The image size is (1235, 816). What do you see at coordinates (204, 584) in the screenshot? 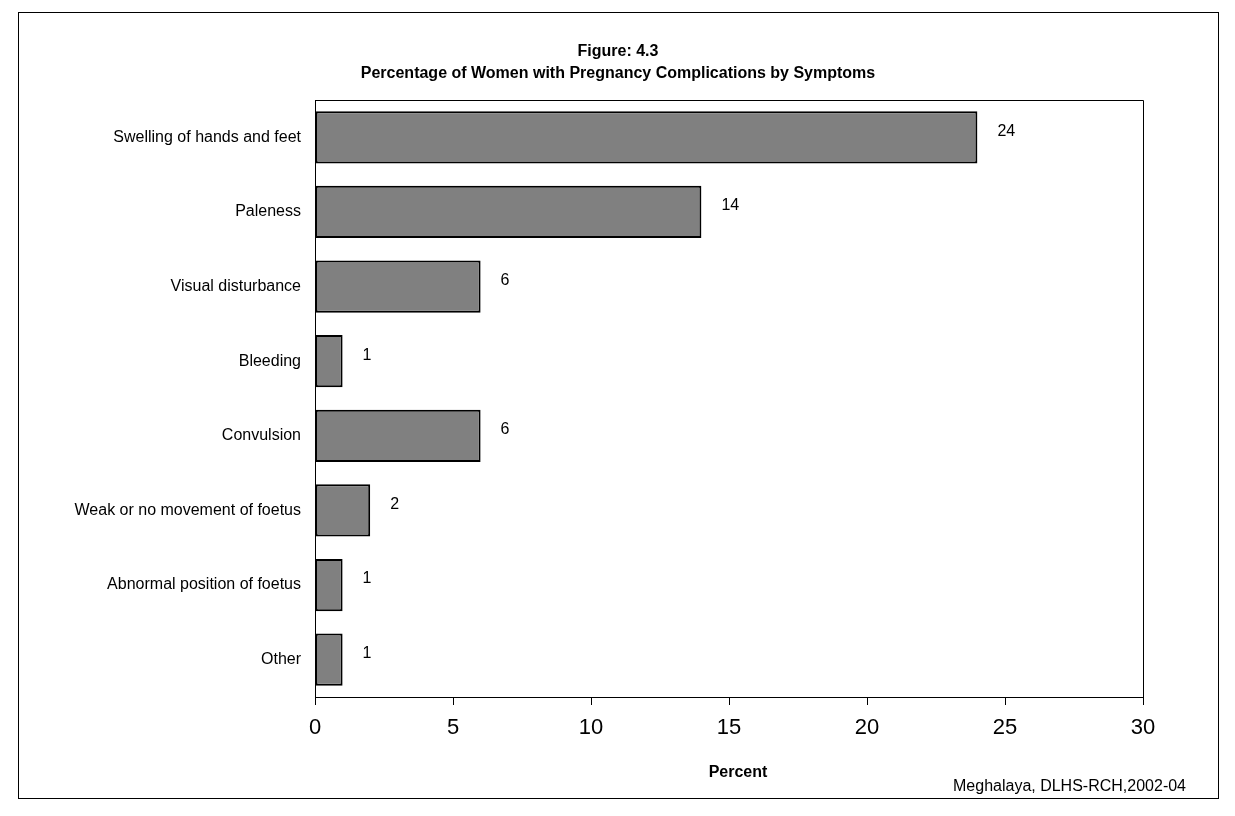
I see `y-tick-label: Abnormal position of foetus` at bounding box center [204, 584].